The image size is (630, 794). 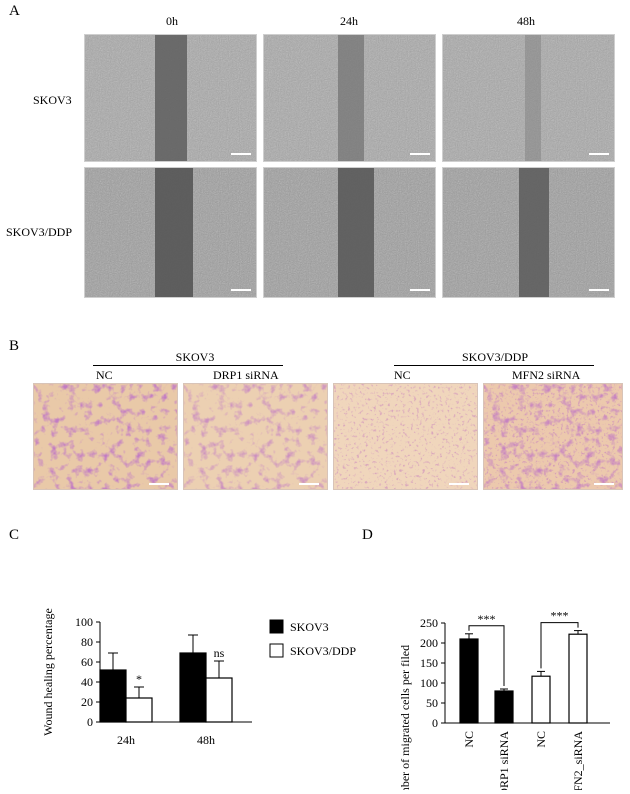 I want to click on x-tick-label: 24h, so click(x=126, y=740).